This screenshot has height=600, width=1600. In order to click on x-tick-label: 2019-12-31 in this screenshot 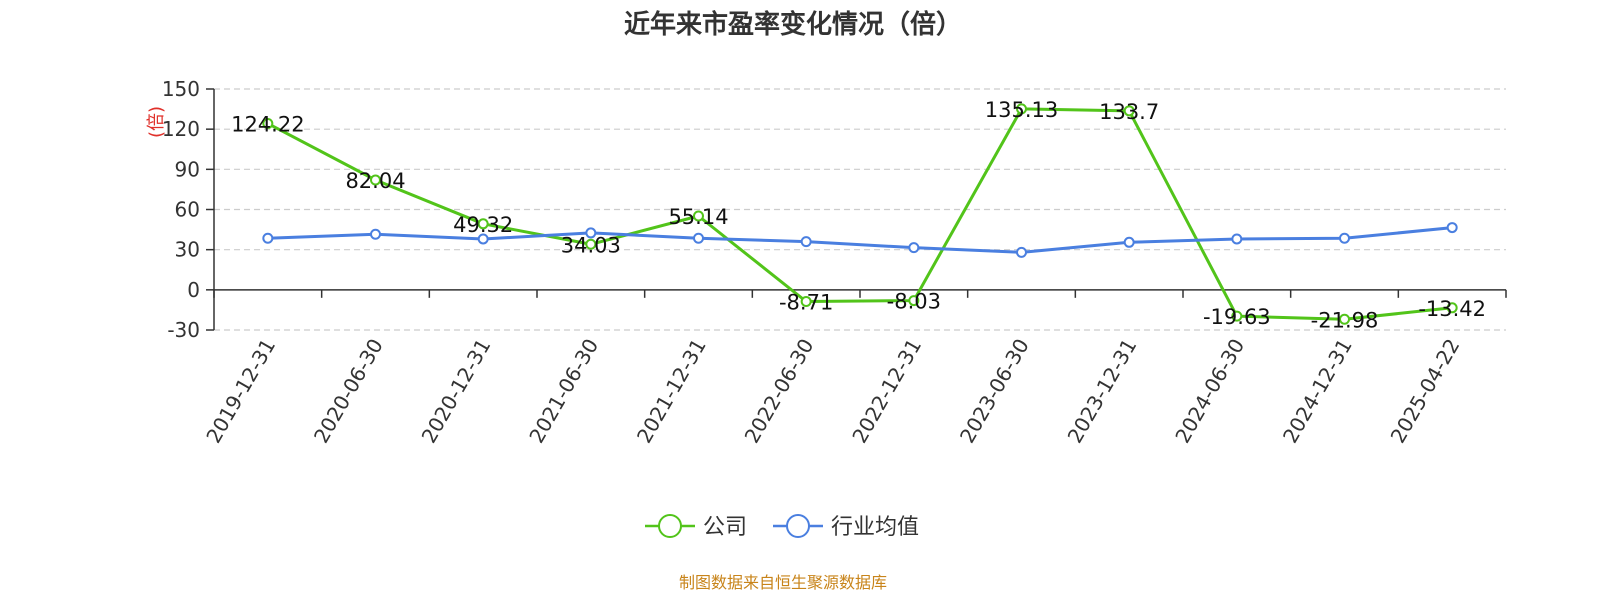, I will do `click(240, 391)`.